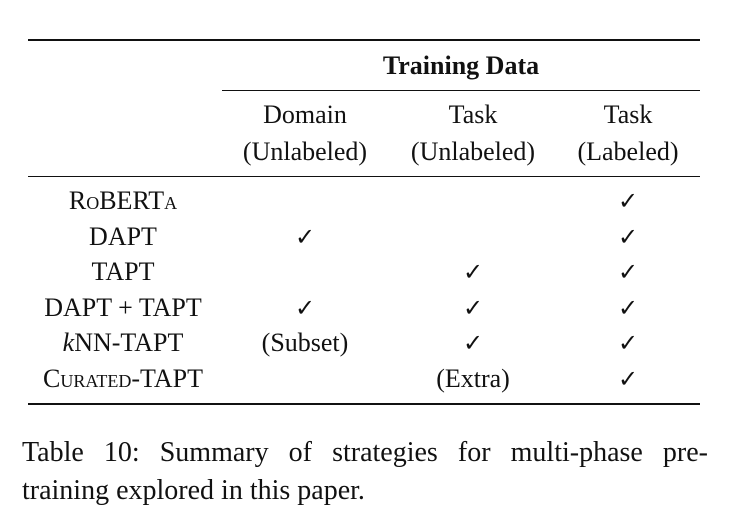  What do you see at coordinates (628, 237) in the screenshot?
I see `row-1-task-labeled-check-icon: ✓` at bounding box center [628, 237].